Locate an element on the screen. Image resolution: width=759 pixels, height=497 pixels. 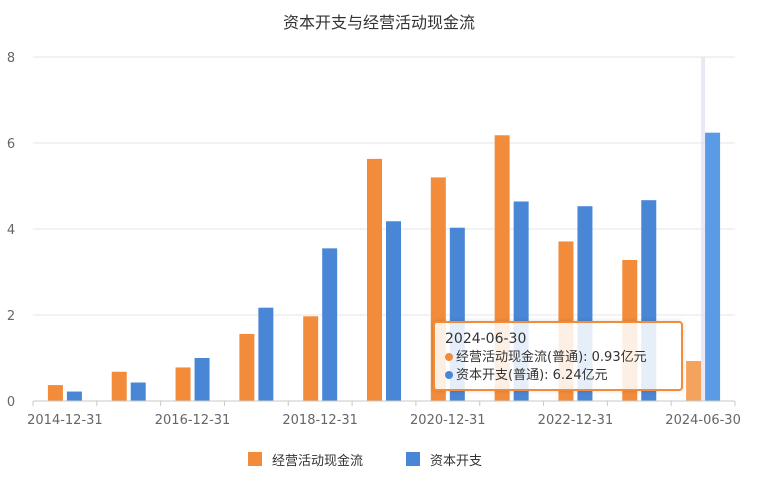
y-tick-label: 4 is located at coordinates (11, 230).